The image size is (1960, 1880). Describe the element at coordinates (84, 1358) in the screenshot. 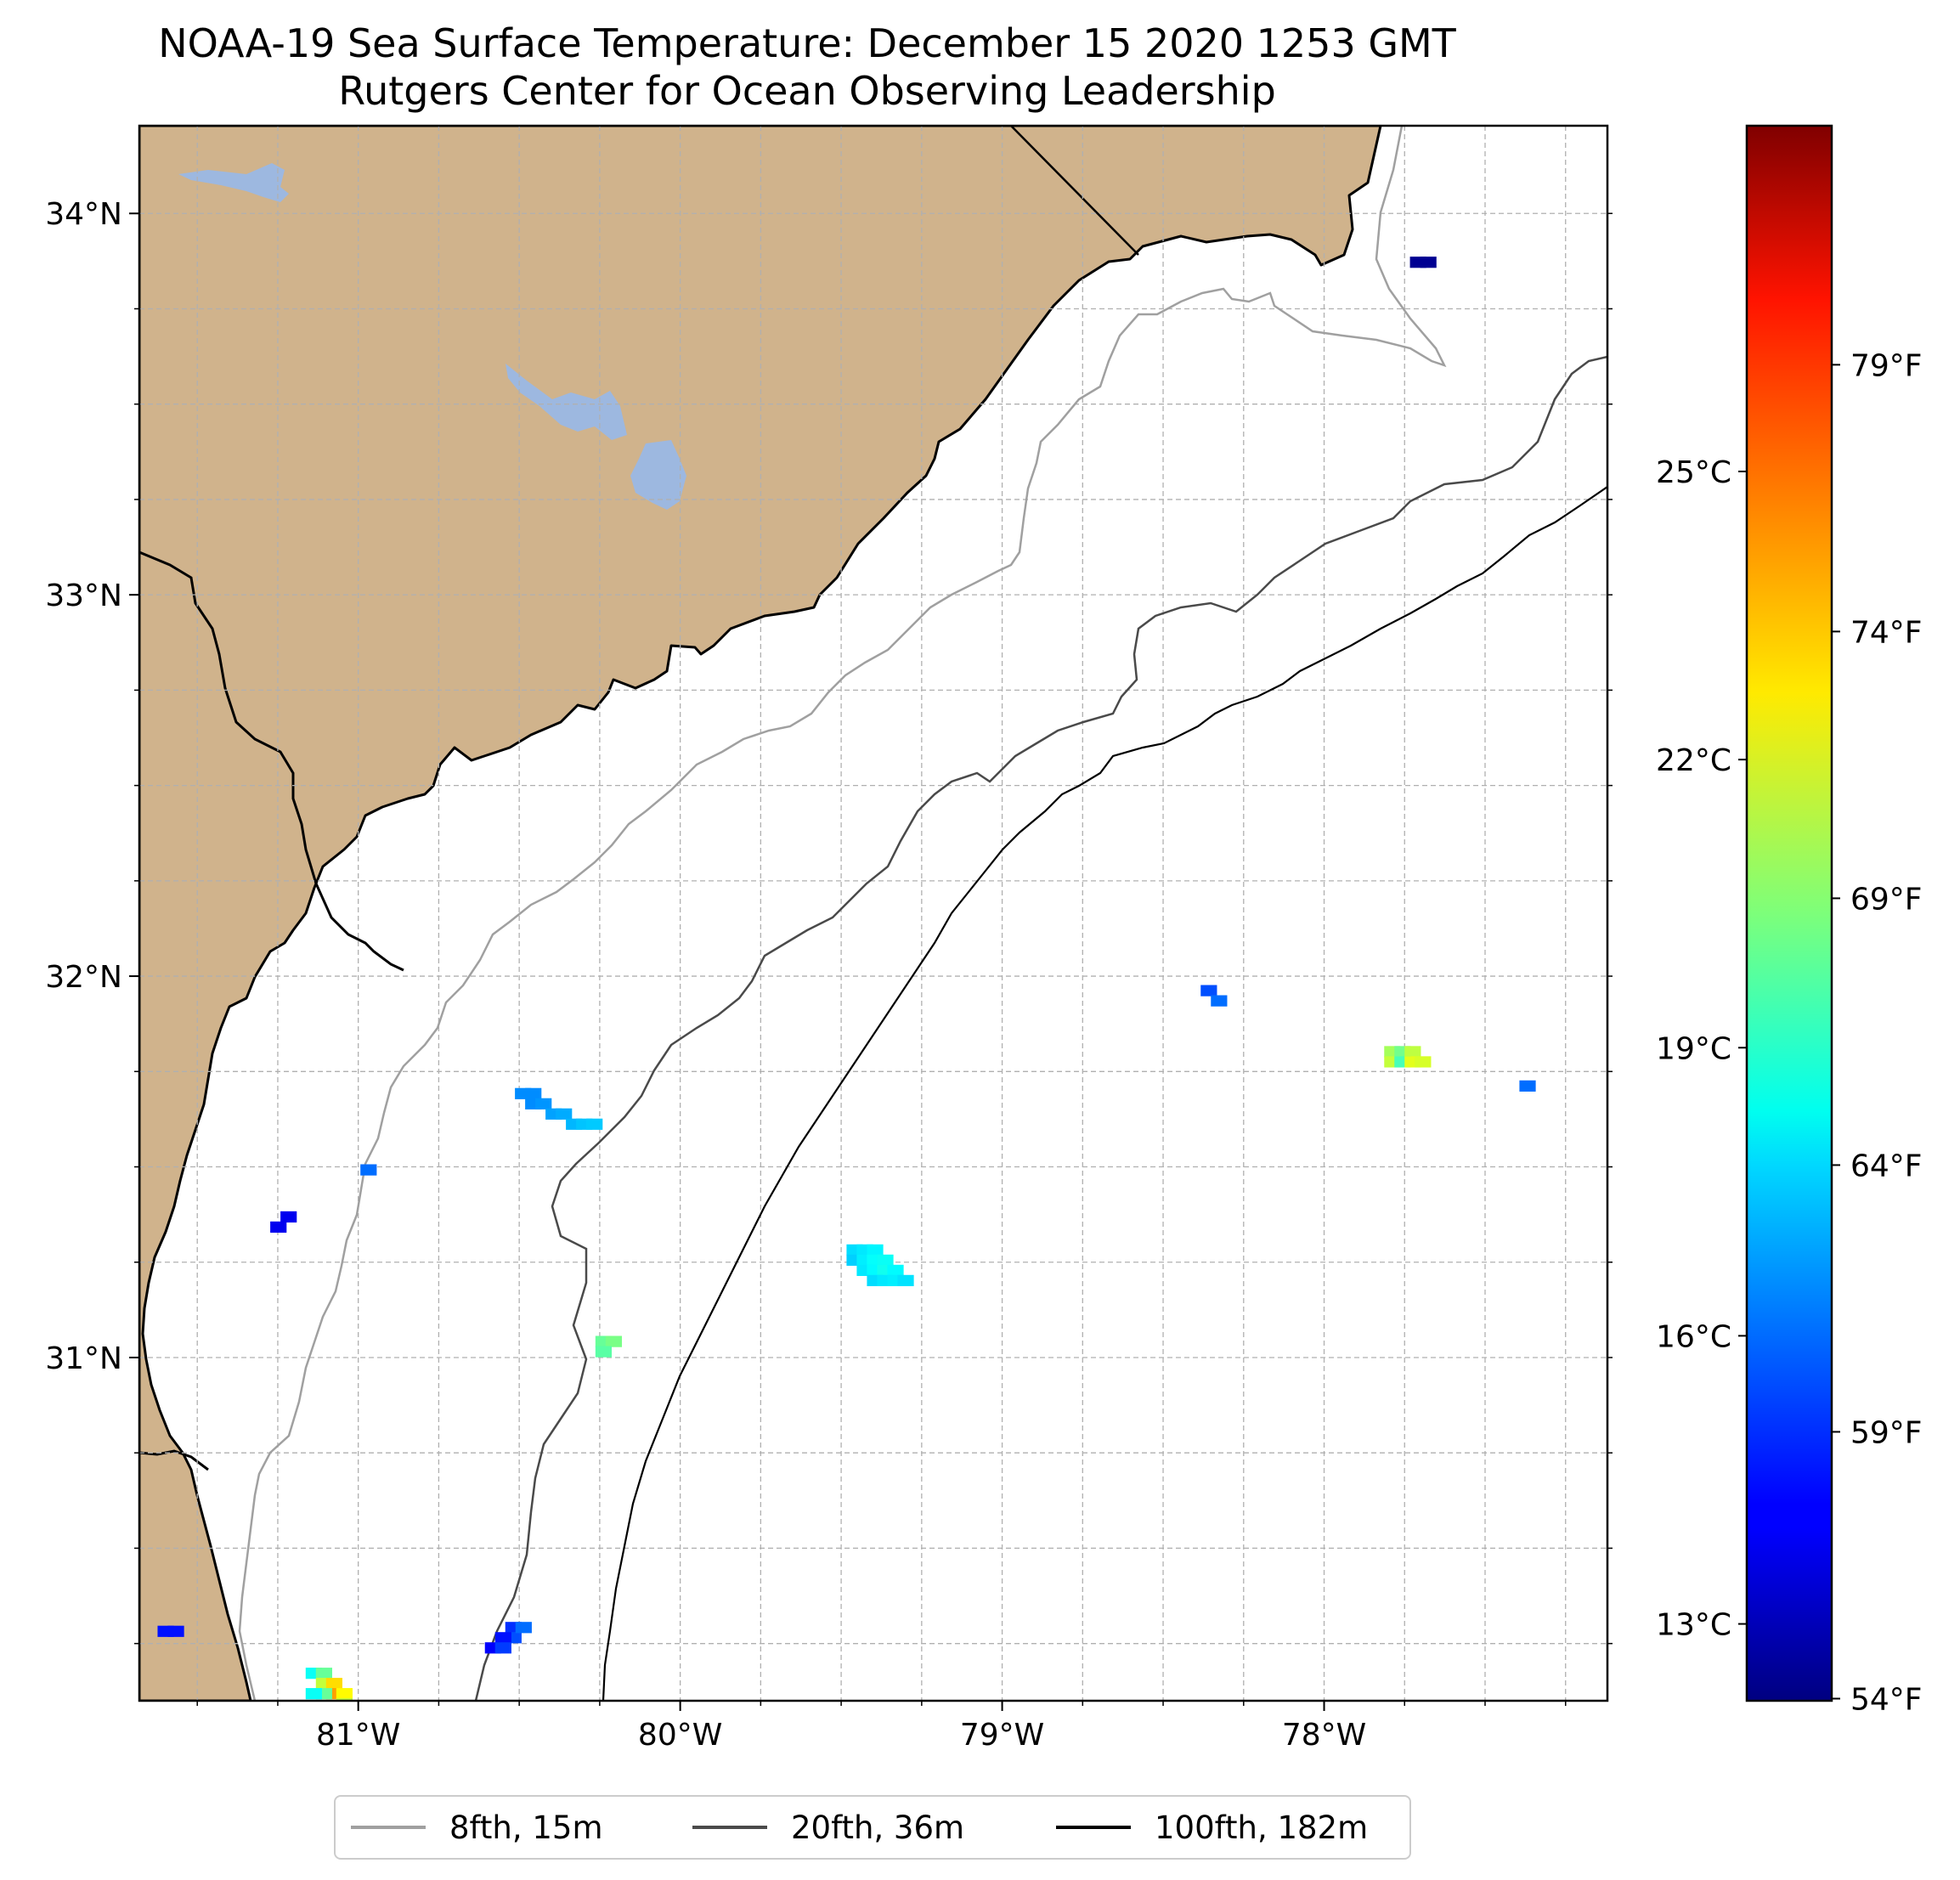

I see `lat-tick-label: 31°N` at that location.